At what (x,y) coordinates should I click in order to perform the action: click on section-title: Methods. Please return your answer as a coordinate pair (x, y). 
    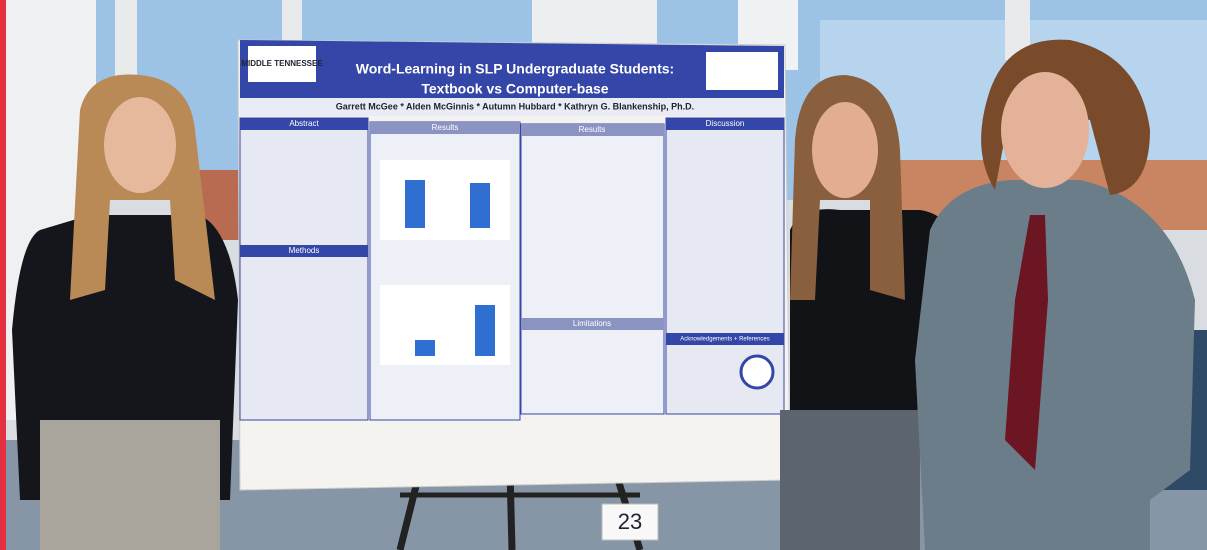
    Looking at the image, I should click on (304, 250).